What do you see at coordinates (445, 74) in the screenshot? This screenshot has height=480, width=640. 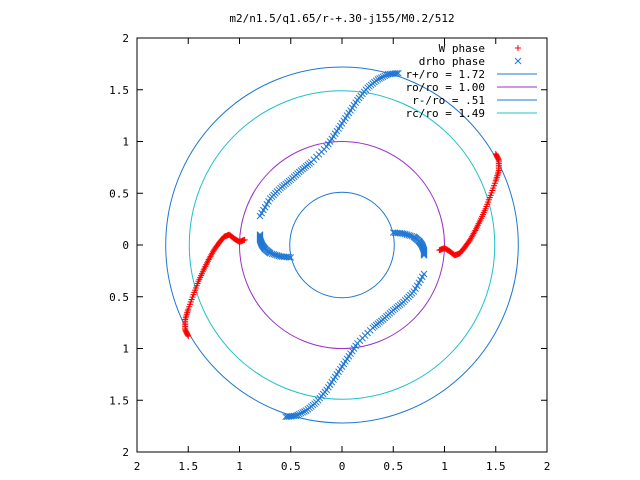 I see `legend-label: r+/ro = 1.72` at bounding box center [445, 74].